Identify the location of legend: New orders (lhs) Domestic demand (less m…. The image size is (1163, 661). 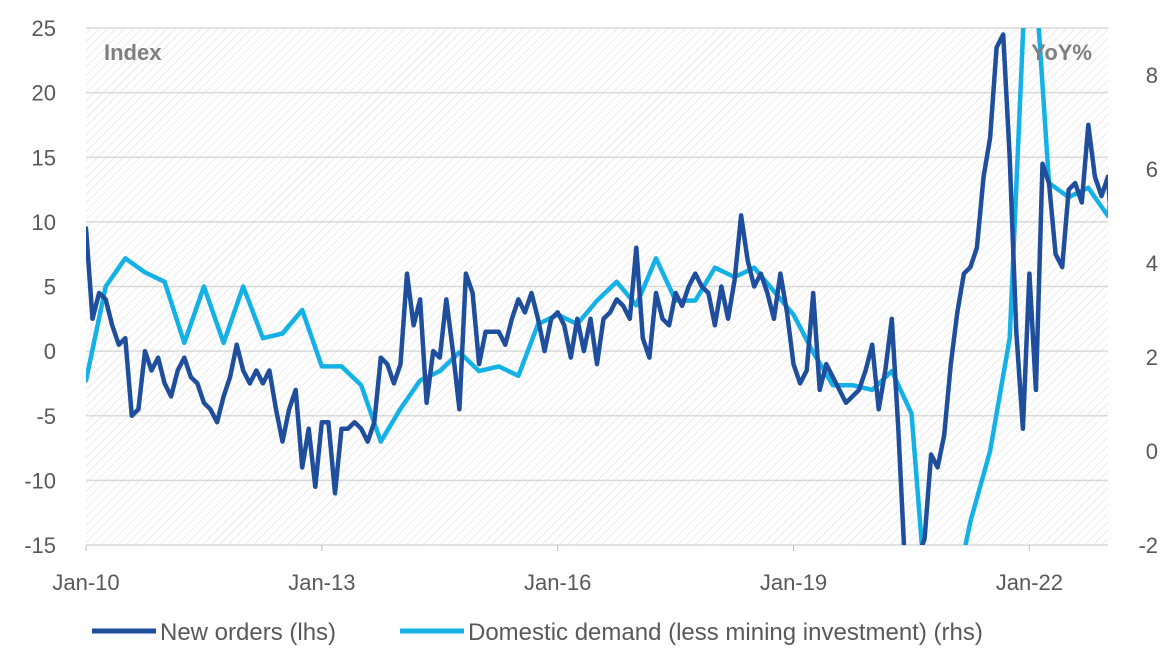
(537, 632).